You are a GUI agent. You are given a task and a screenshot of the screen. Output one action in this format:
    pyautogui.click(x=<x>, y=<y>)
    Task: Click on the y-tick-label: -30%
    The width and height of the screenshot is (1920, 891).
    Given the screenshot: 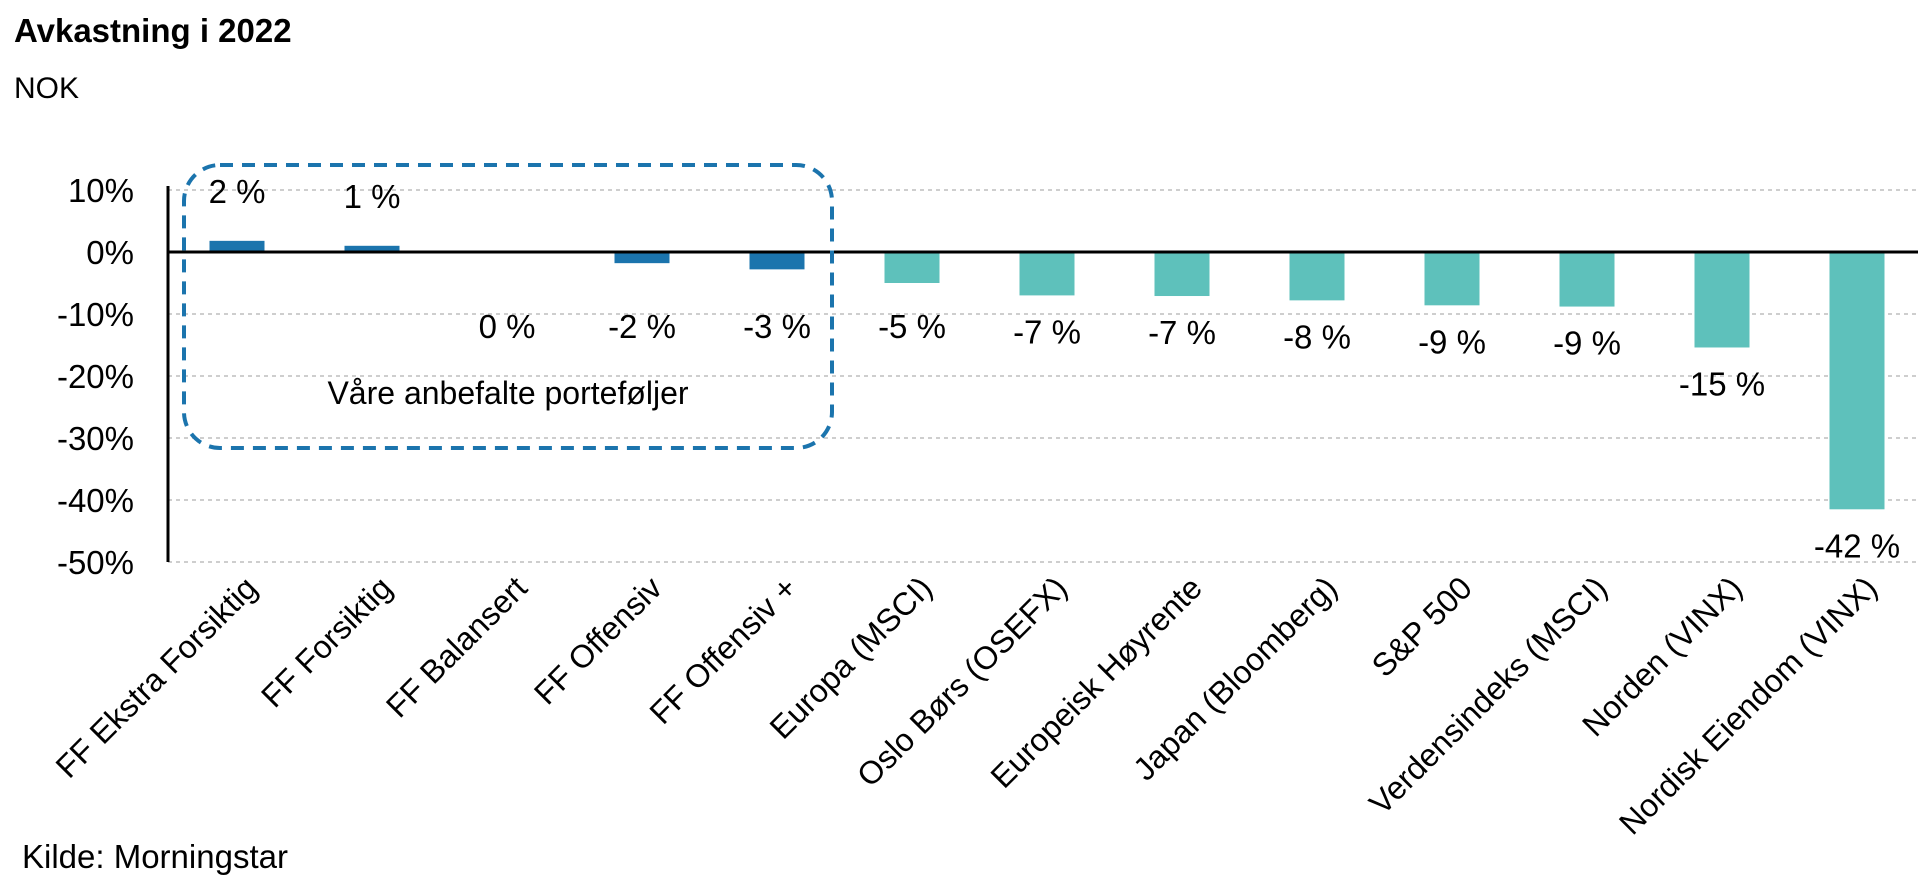 What is the action you would take?
    pyautogui.click(x=95, y=438)
    